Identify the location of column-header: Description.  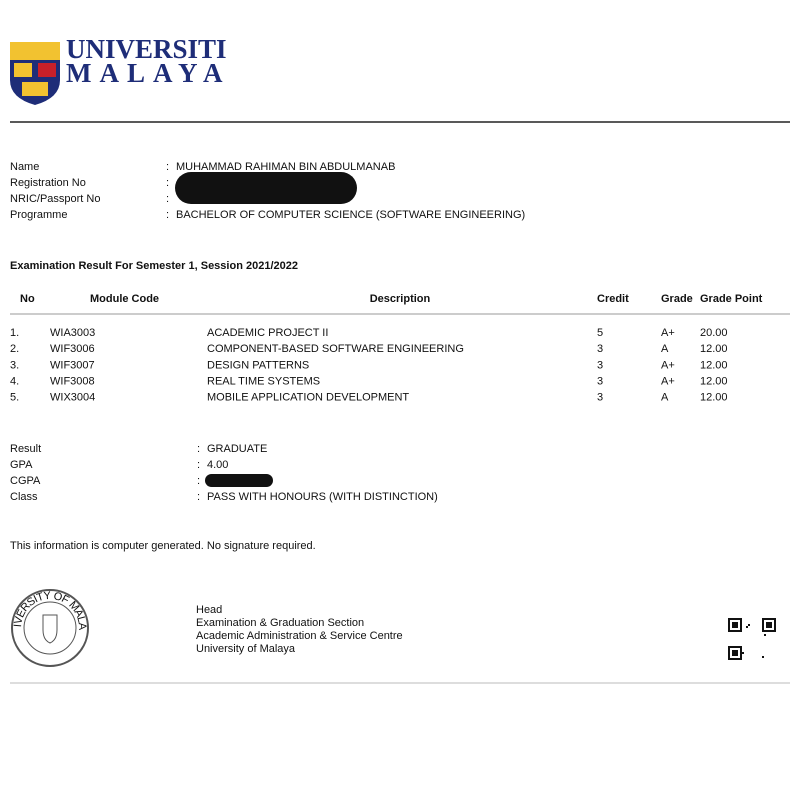
(400, 299).